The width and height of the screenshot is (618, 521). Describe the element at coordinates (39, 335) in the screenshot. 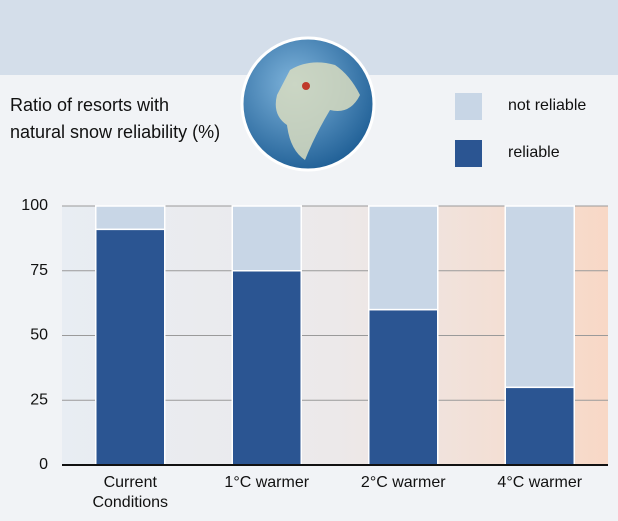

I see `y-tick-label: 50` at that location.